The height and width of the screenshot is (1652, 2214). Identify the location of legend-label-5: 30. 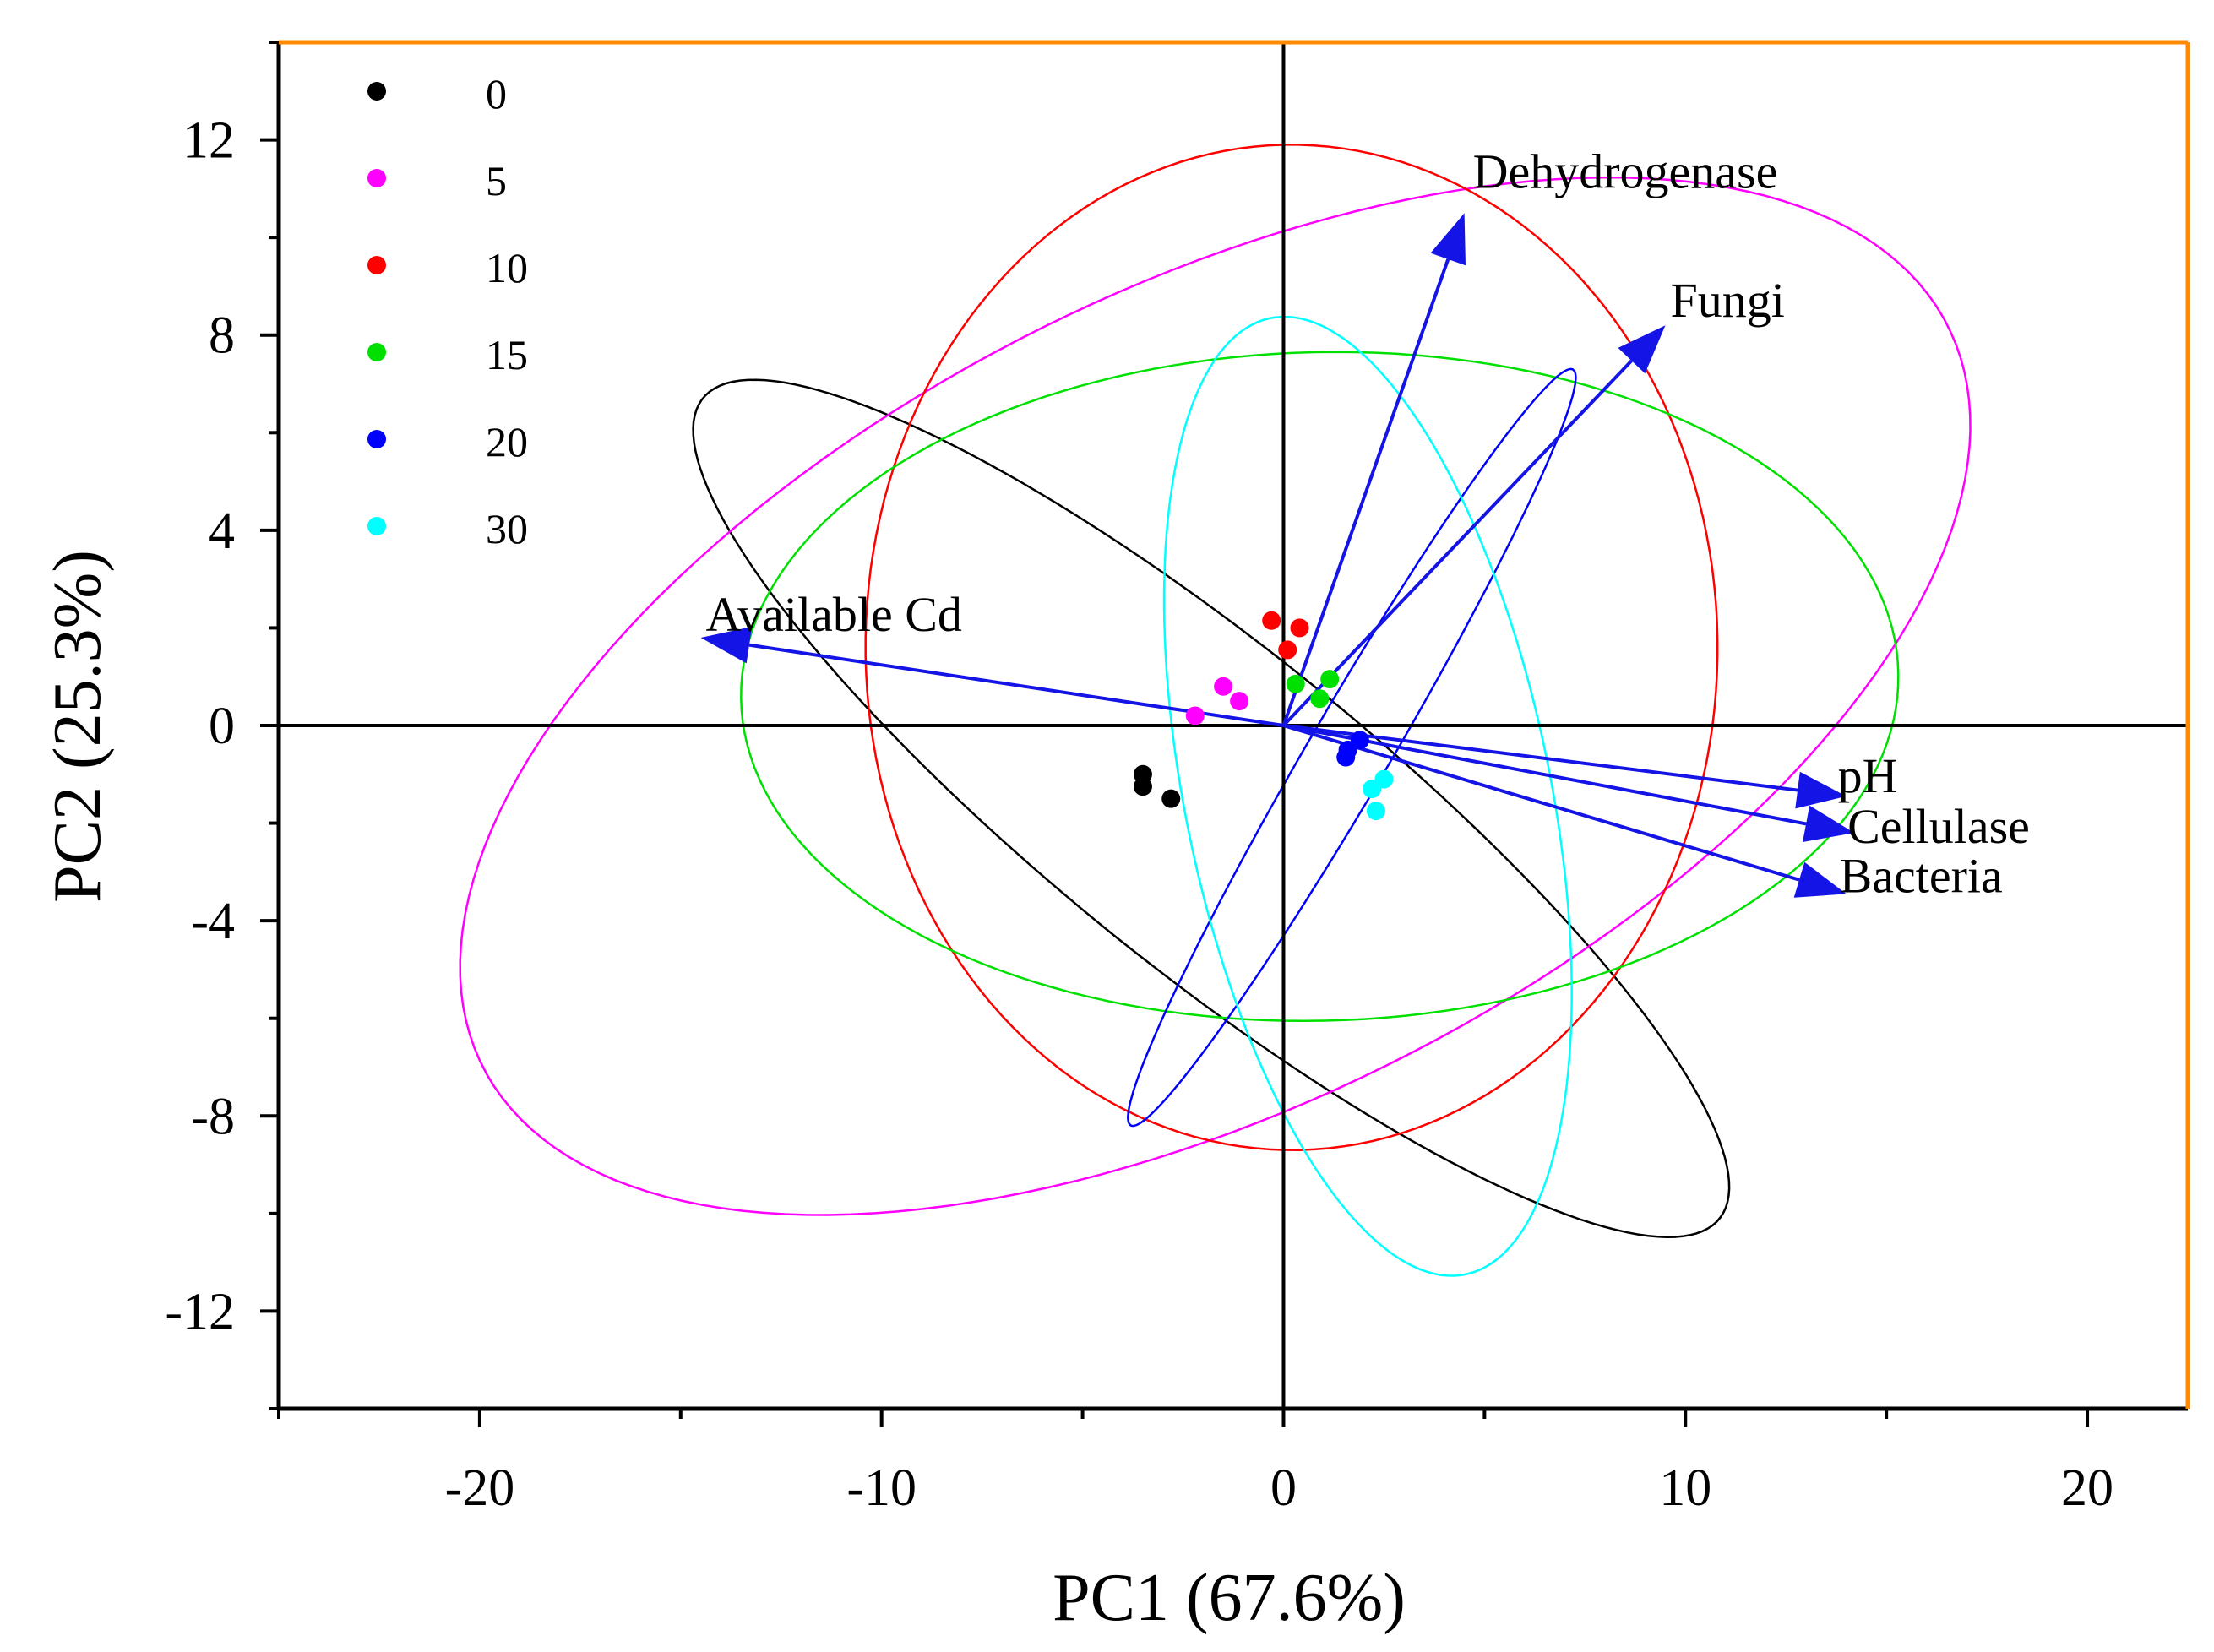
(507, 528).